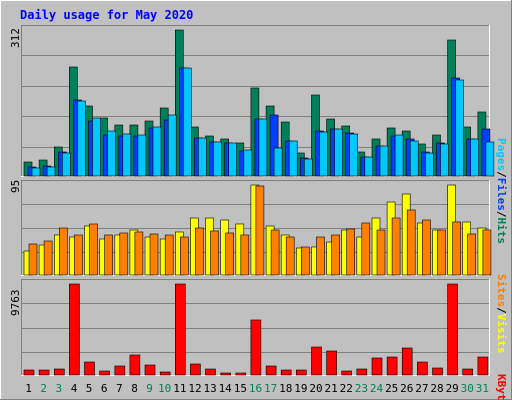  Describe the element at coordinates (501, 154) in the screenshot. I see `legend-pages: Pages` at that location.